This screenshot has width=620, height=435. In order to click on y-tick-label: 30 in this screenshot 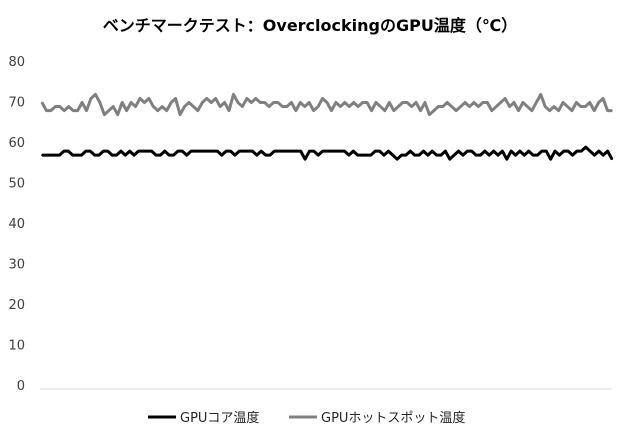, I will do `click(16, 265)`.